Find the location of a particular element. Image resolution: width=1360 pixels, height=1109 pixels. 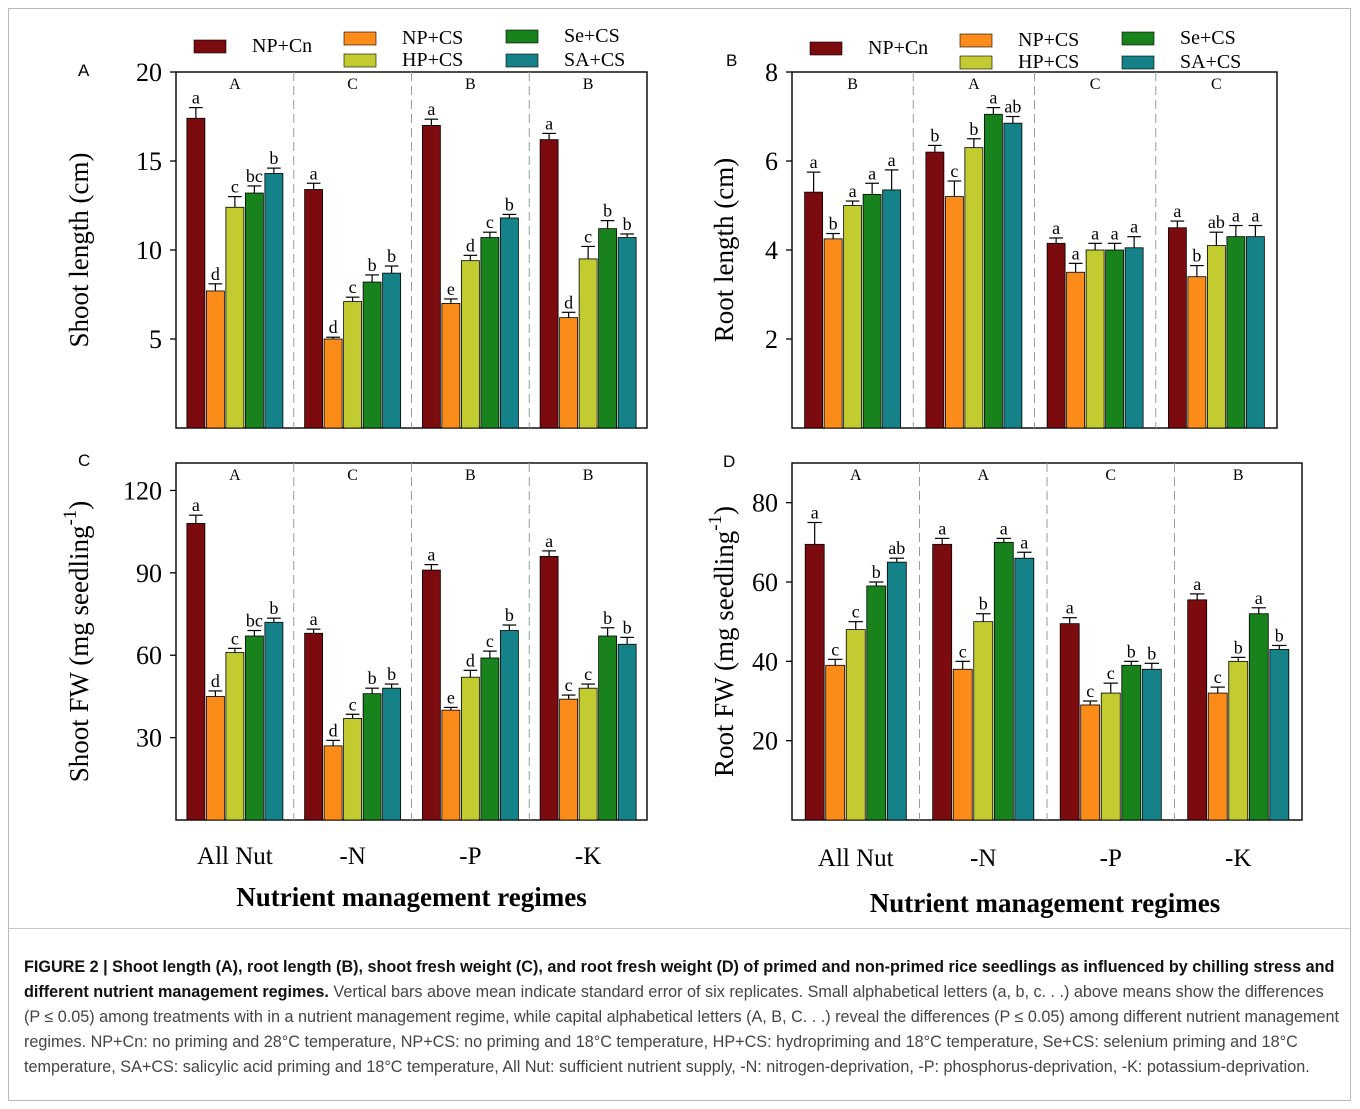

y-tick-label: 120 is located at coordinates (142, 490).